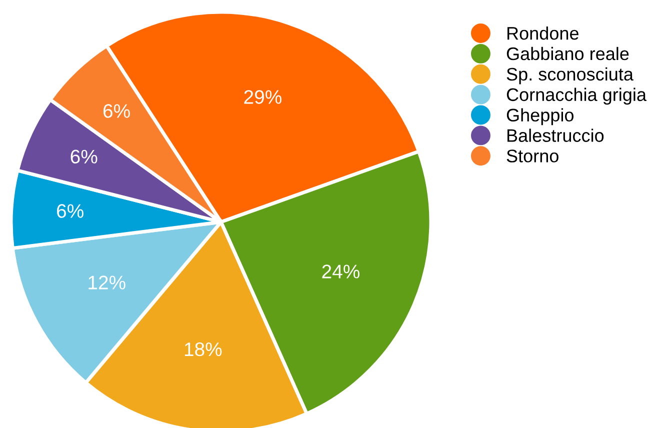  Describe the element at coordinates (532, 156) in the screenshot. I see `legend-label: Storno` at that location.